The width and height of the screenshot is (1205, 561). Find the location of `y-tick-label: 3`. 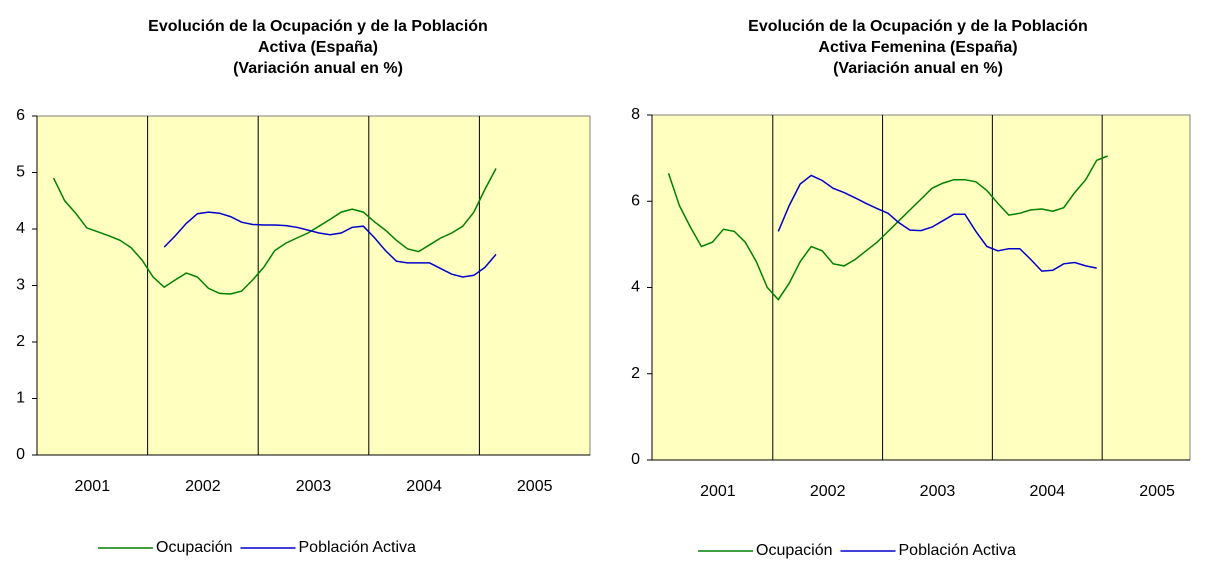

y-tick-label: 3 is located at coordinates (20, 285).